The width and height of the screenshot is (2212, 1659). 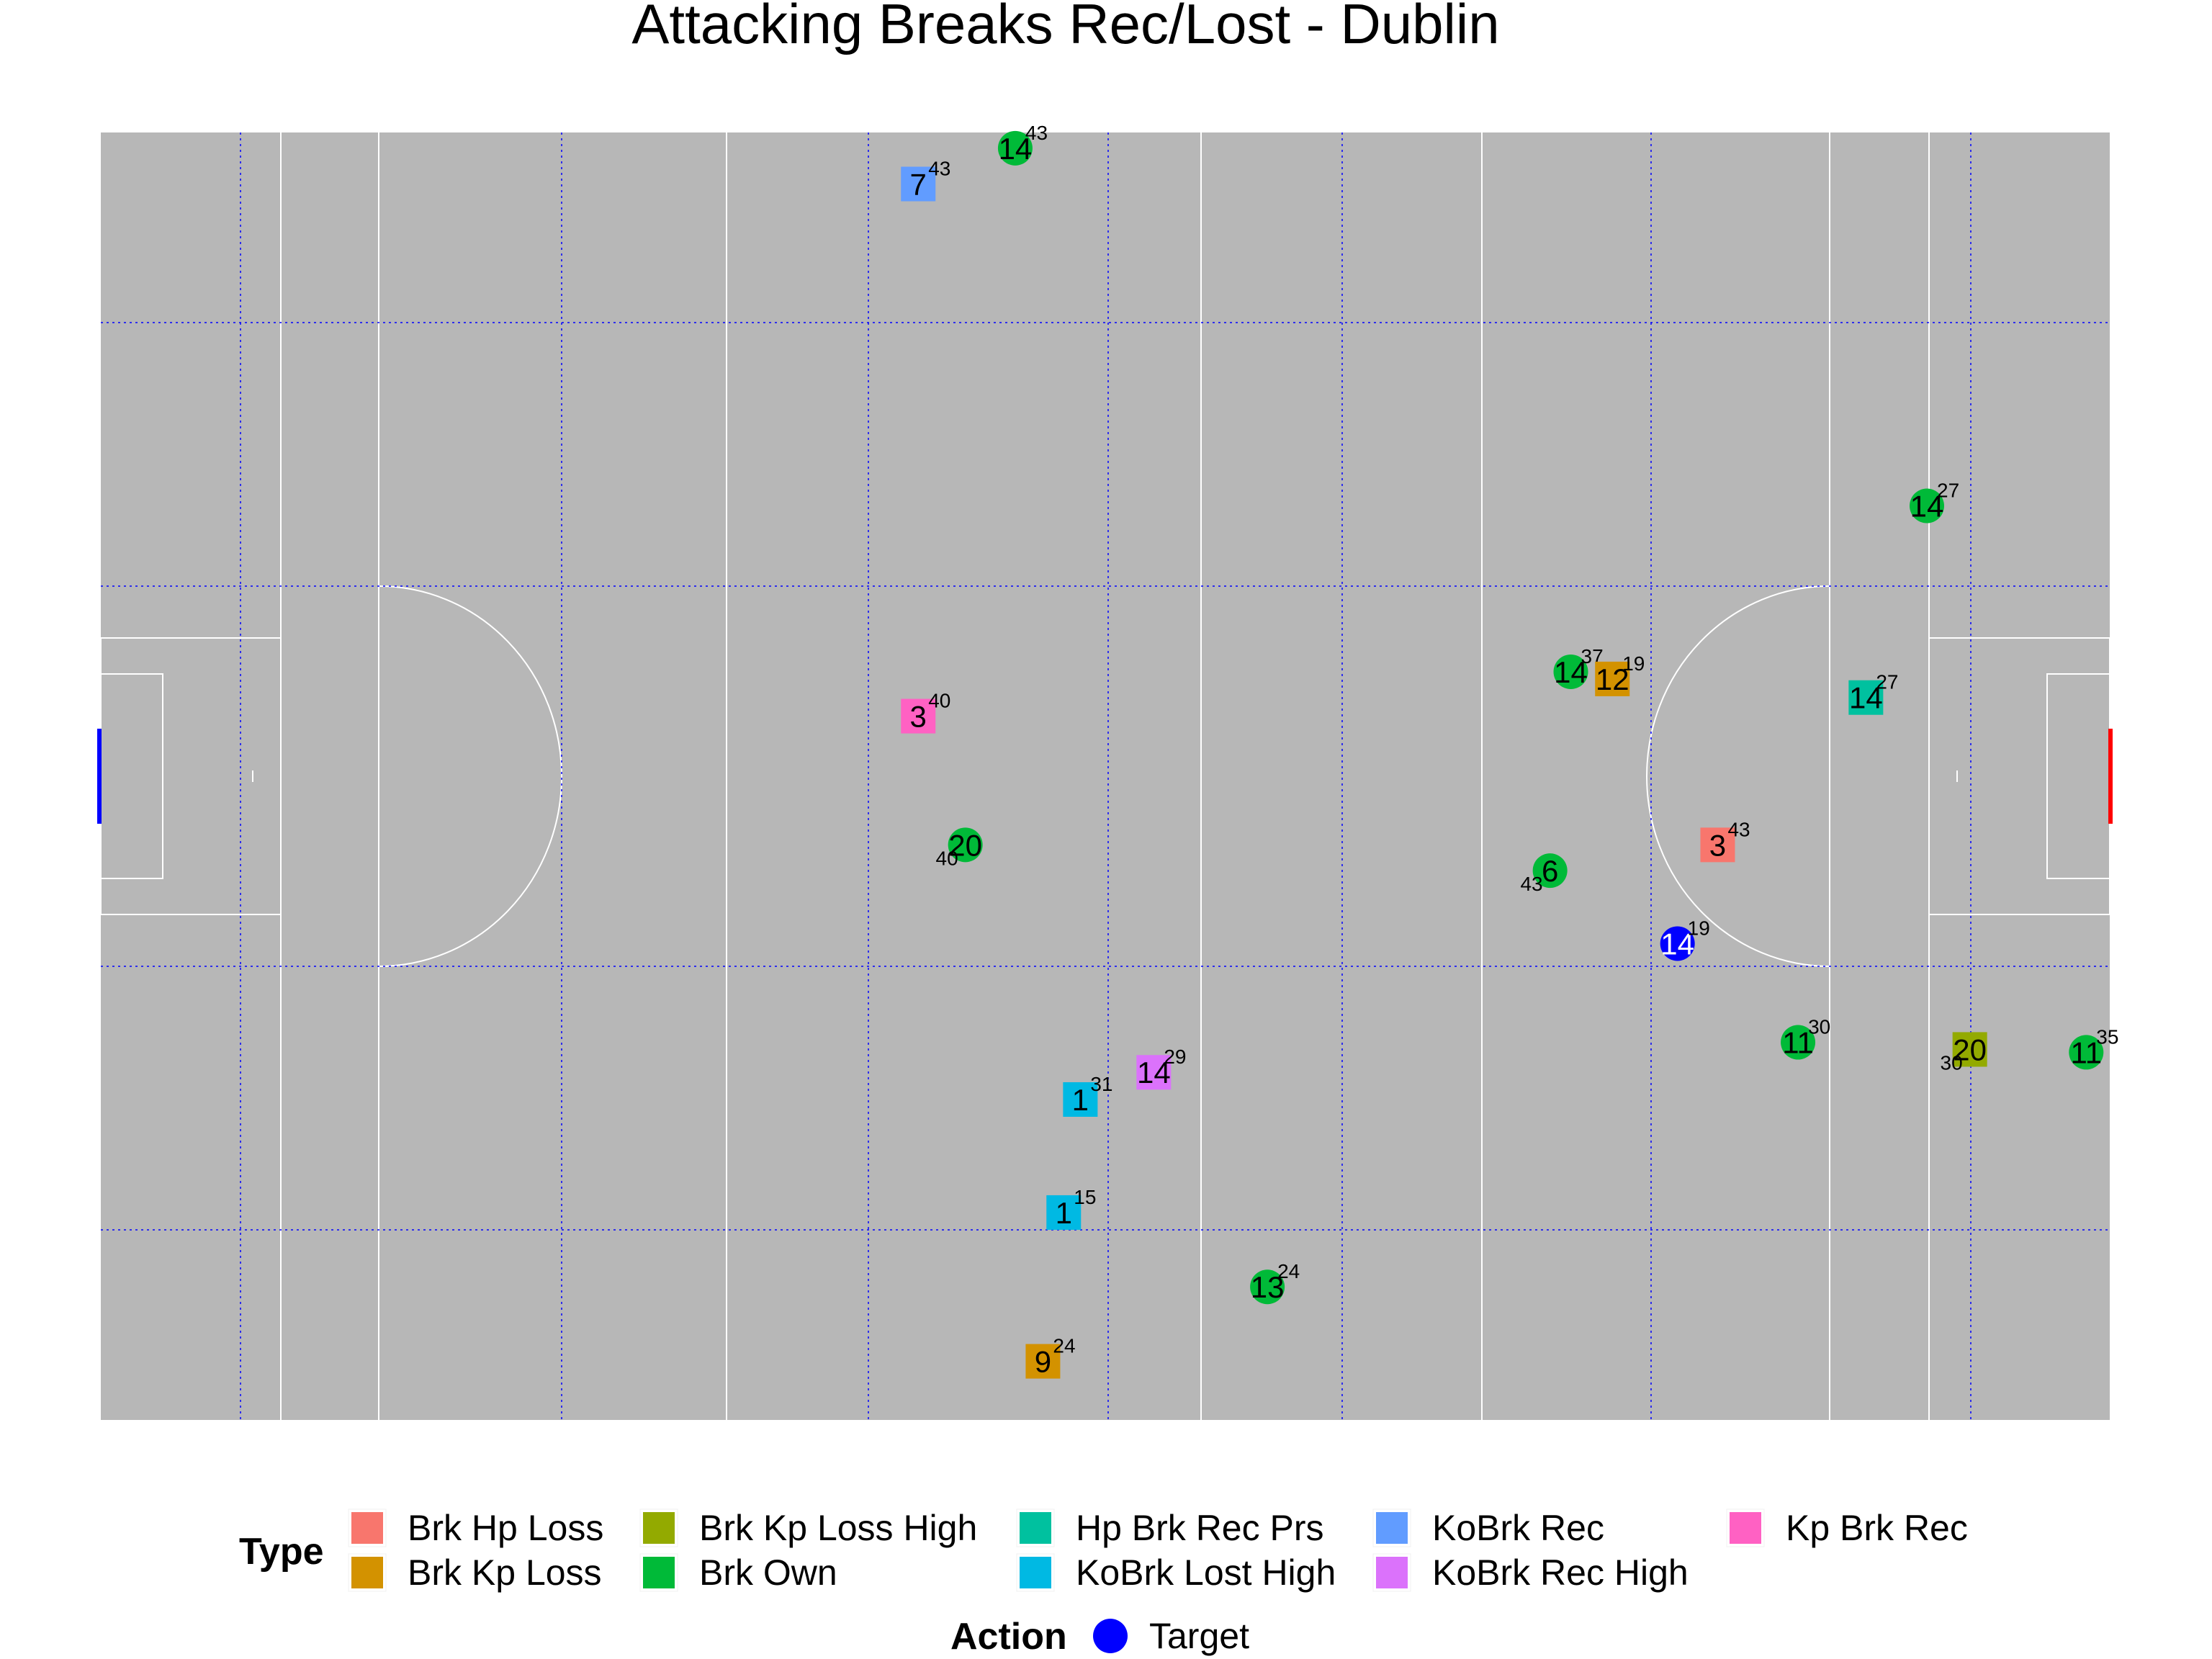 I want to click on point-player-label: 9, so click(x=1043, y=1362).